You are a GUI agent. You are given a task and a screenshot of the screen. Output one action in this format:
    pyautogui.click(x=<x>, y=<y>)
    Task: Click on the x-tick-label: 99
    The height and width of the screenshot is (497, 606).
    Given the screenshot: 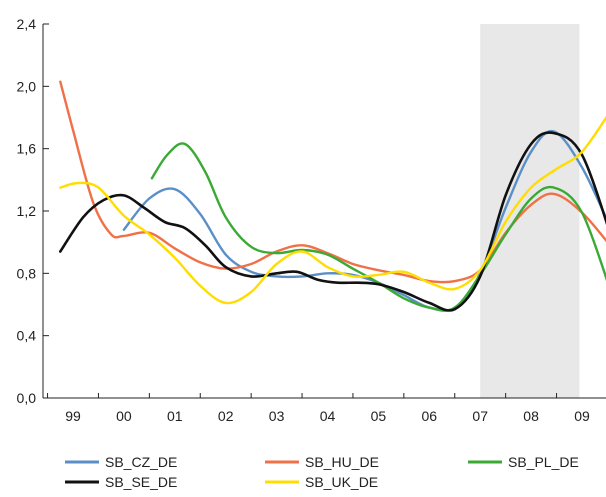 What is the action you would take?
    pyautogui.click(x=73, y=416)
    